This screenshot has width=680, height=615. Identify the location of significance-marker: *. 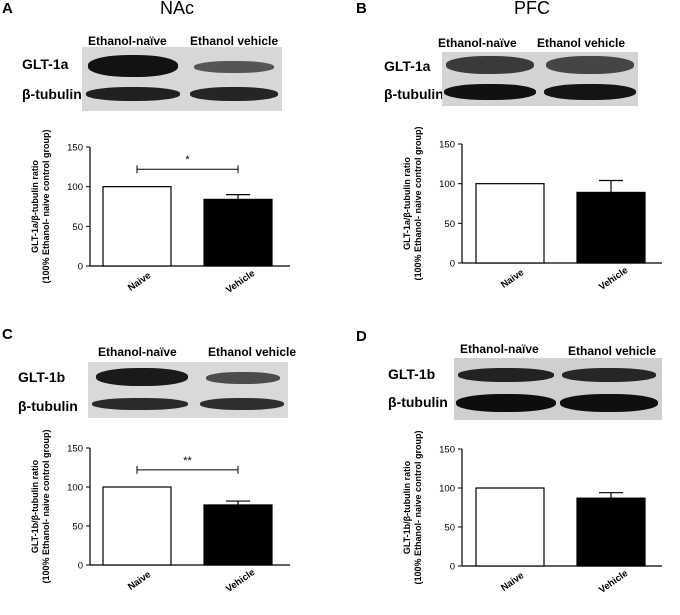
(187, 160).